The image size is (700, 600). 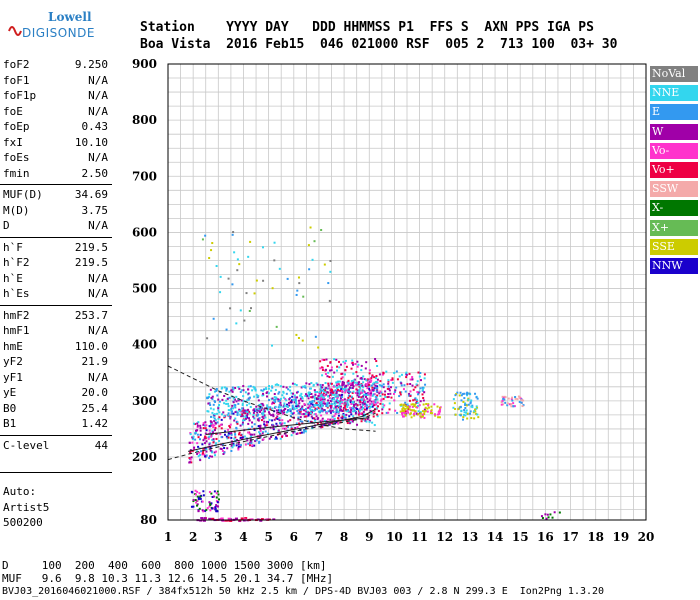 What do you see at coordinates (56, 435) in the screenshot?
I see `param-divider` at bounding box center [56, 435].